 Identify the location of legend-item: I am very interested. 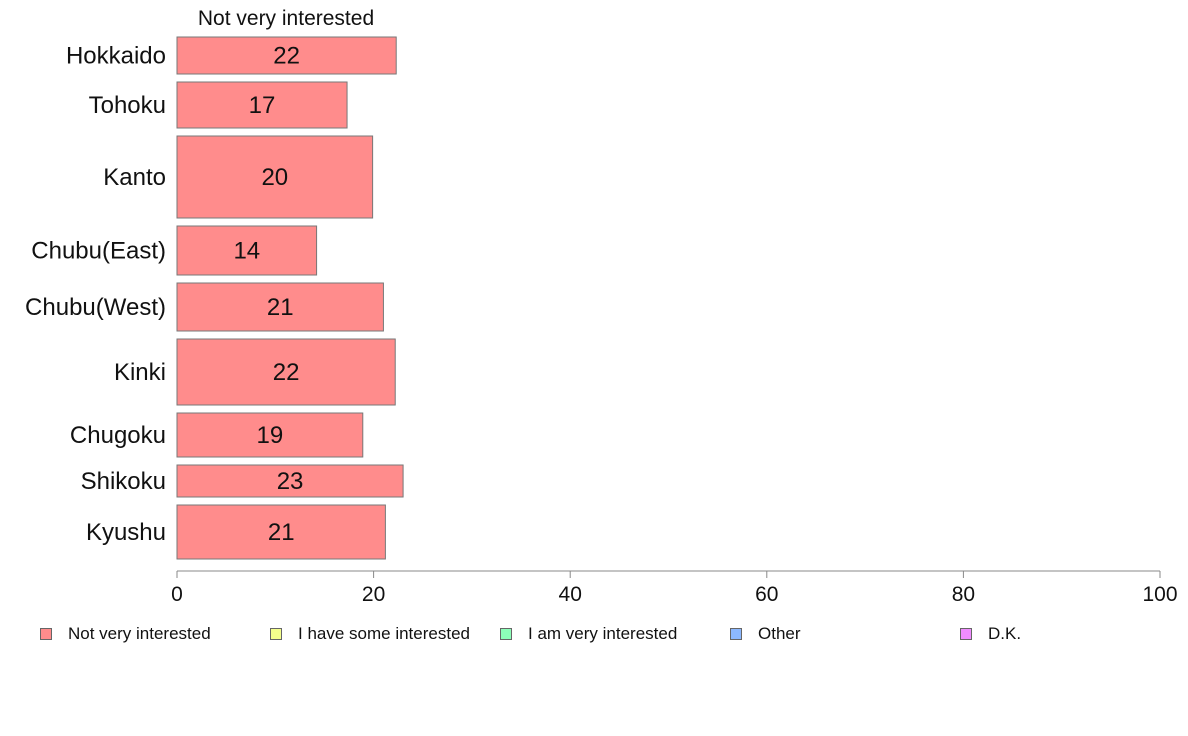
(588, 634).